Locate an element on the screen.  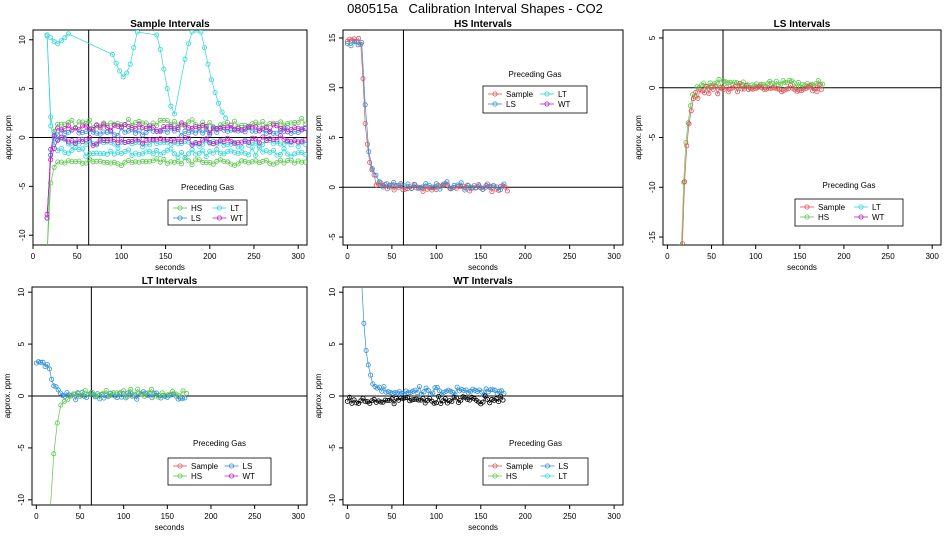
hs-legend-label-lt: LT is located at coordinates (562, 94).